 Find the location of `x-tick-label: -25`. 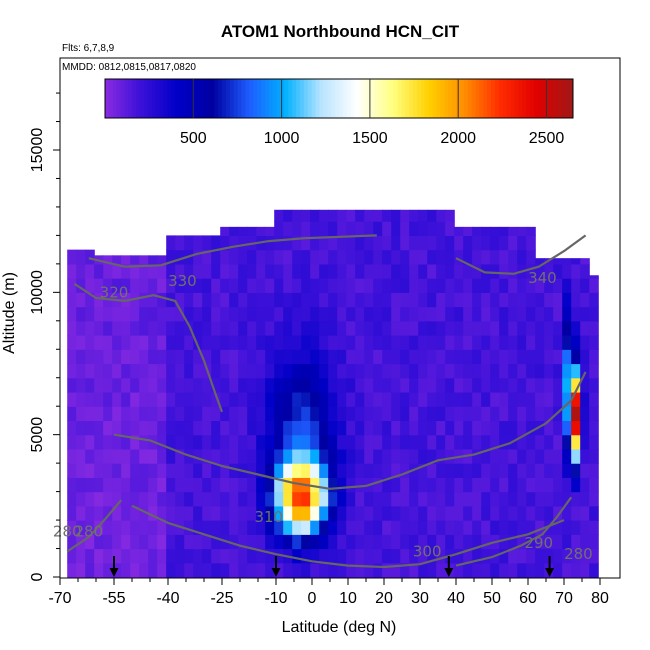

x-tick-label: -25 is located at coordinates (221, 598).